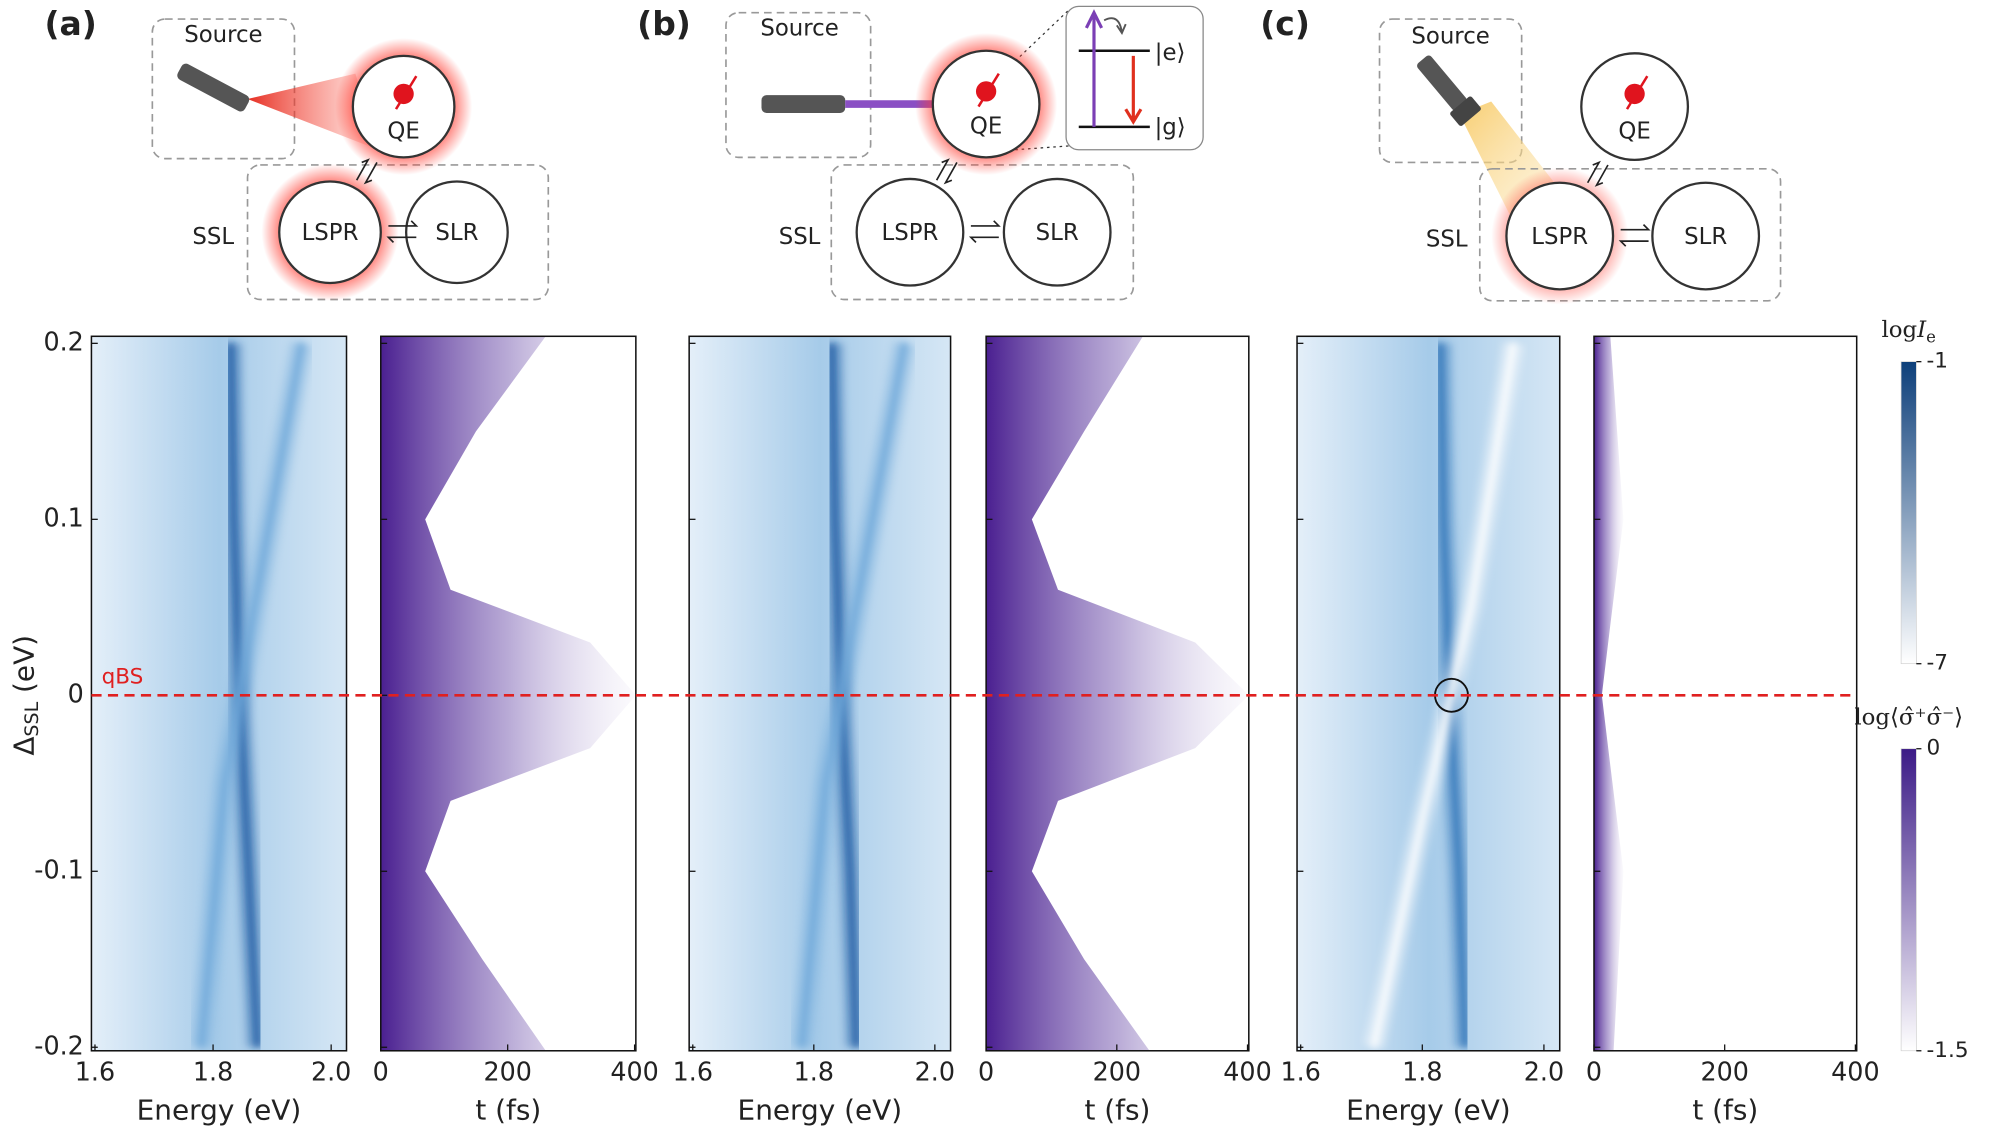  I want to click on panel-label: (c), so click(1285, 23).